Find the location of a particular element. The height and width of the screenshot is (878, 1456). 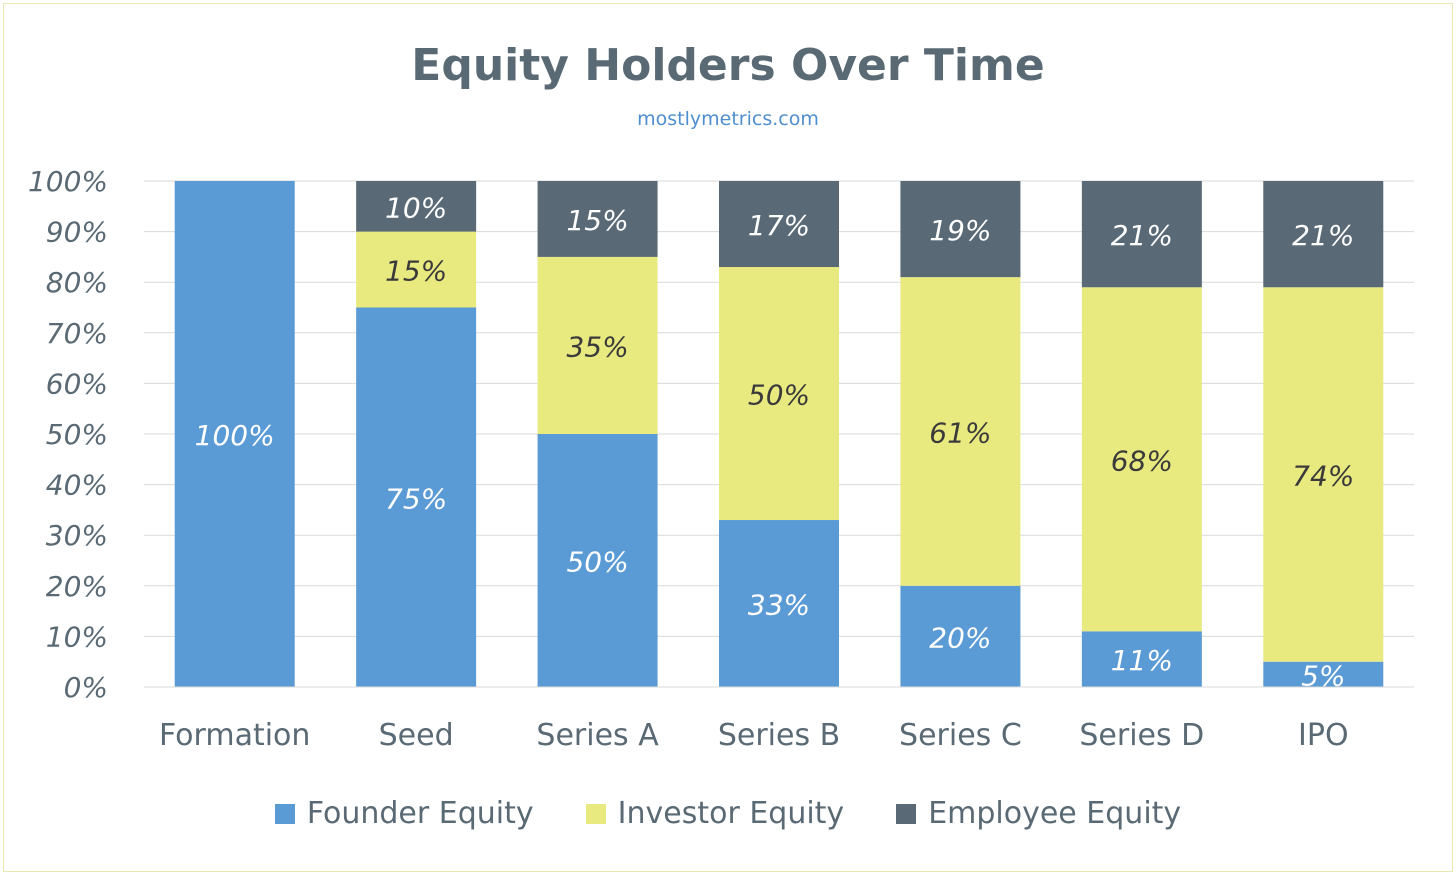

legend-item: Investor Equity is located at coordinates (715, 813).